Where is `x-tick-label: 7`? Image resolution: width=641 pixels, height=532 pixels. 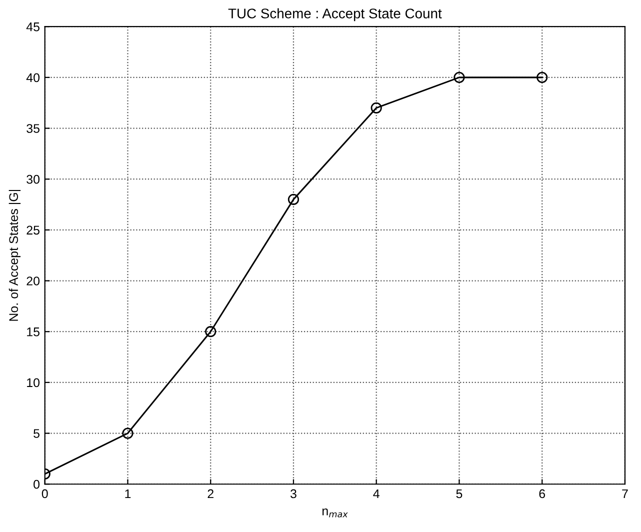
x-tick-label: 7 is located at coordinates (625, 493).